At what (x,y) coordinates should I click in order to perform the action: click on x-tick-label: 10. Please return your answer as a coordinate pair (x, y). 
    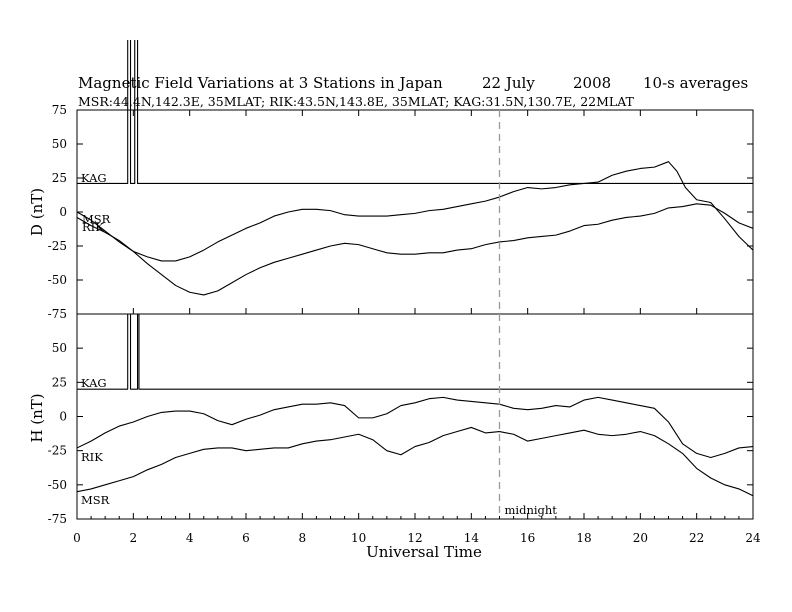
    Looking at the image, I should click on (358, 538).